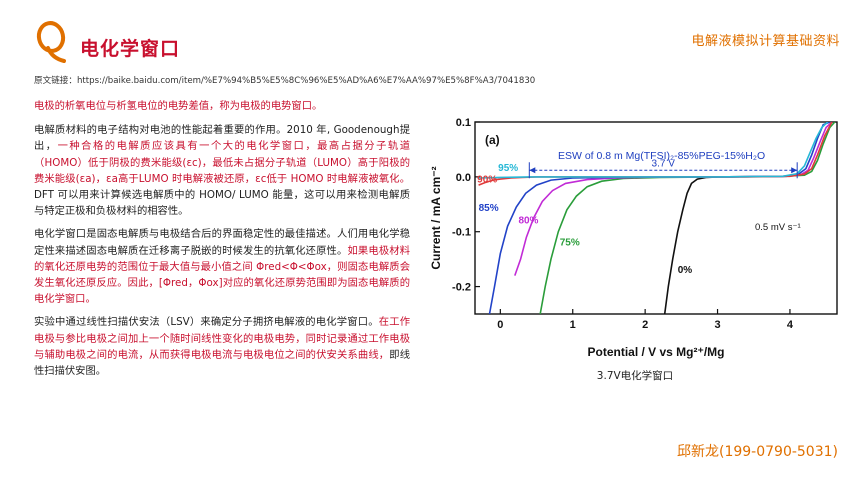 The image size is (860, 484). I want to click on series-labels: 0% 75% 80% 85% 90%95%, so click(584, 219).